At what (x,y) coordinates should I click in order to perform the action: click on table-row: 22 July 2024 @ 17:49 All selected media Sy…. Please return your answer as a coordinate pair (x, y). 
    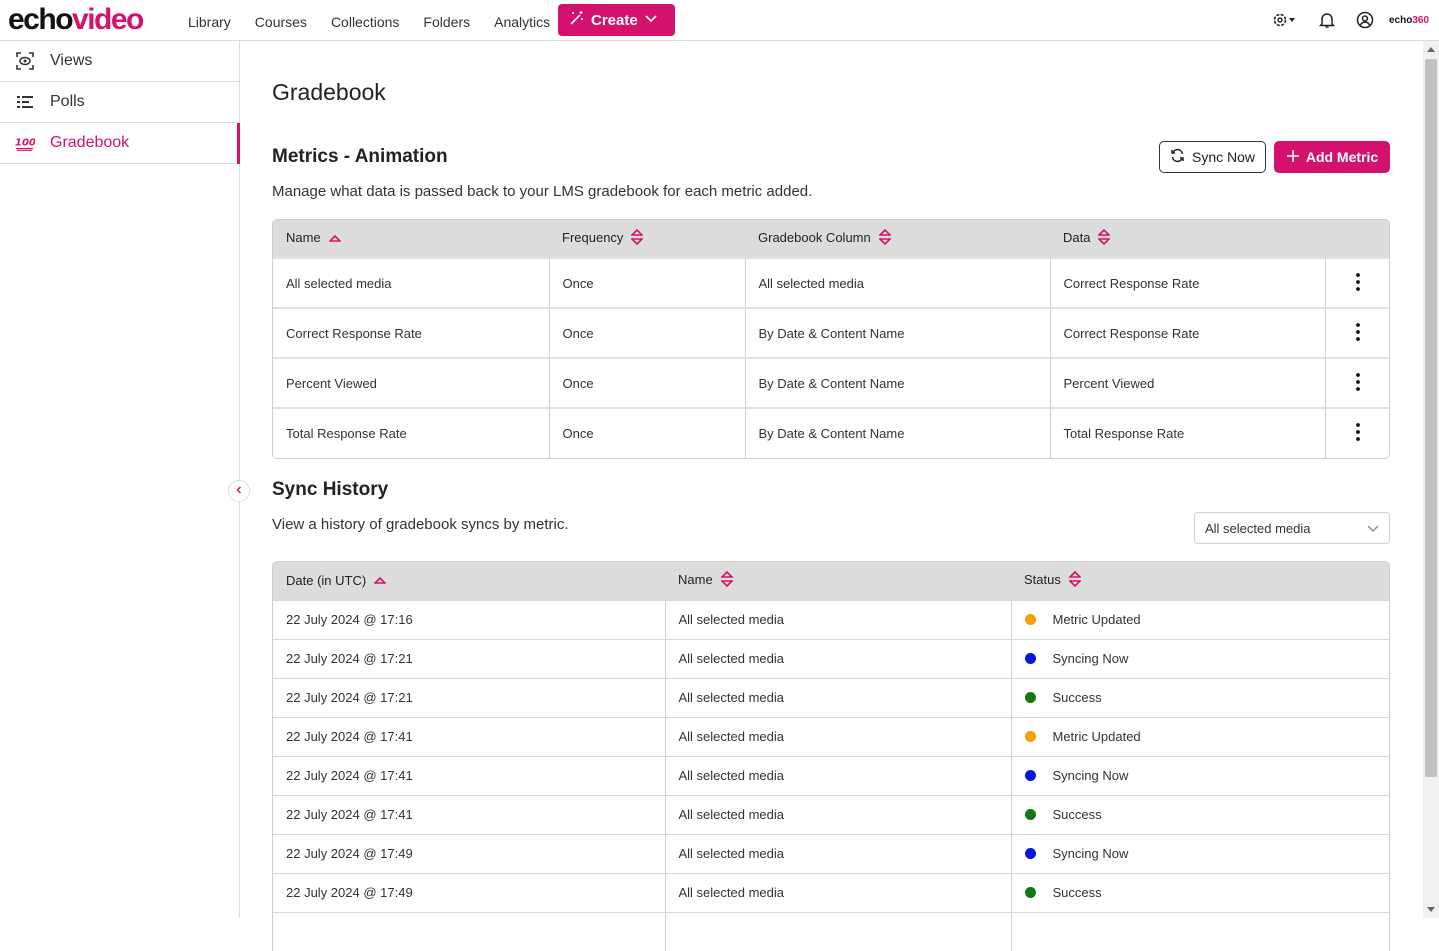
    Looking at the image, I should click on (831, 853).